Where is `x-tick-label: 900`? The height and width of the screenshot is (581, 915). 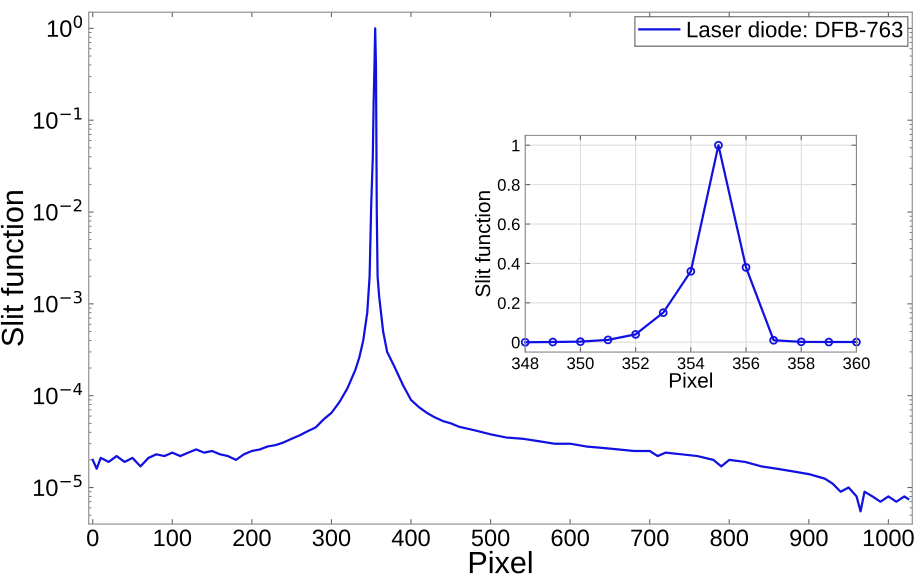 x-tick-label: 900 is located at coordinates (809, 538).